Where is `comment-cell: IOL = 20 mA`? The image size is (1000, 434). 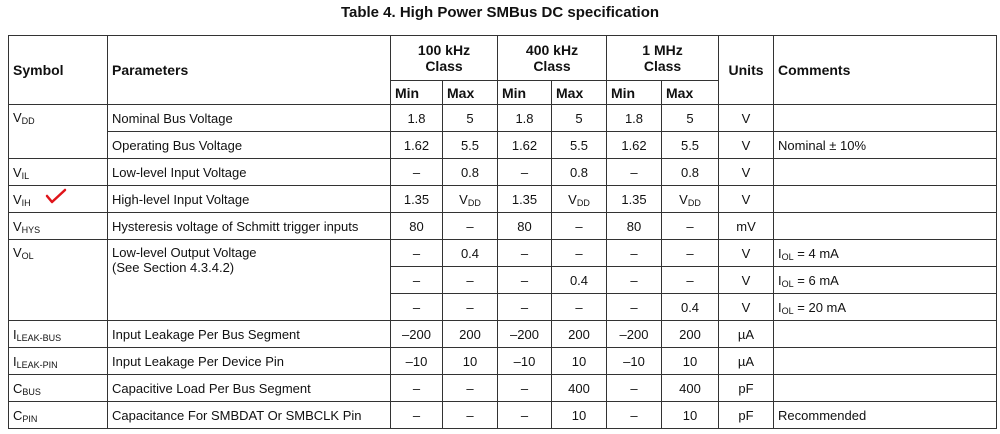 comment-cell: IOL = 20 mA is located at coordinates (885, 307).